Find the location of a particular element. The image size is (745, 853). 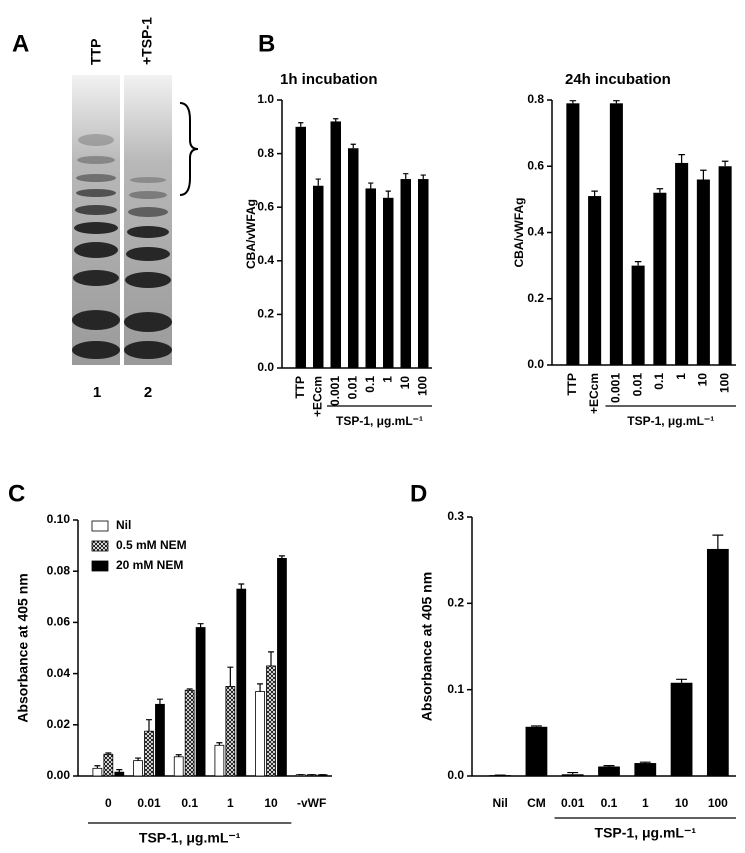

x-tick-label: TTP is located at coordinates (300, 387).